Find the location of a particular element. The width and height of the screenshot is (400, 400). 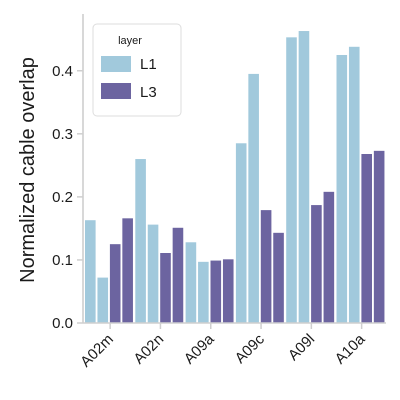

x-tick-label: A02n is located at coordinates (148, 349).